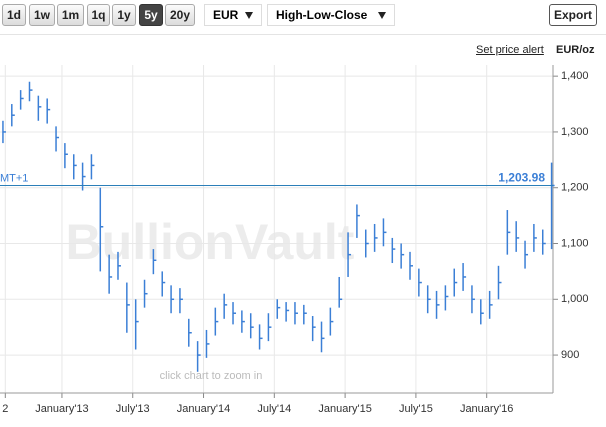 This screenshot has width=606, height=427. Describe the element at coordinates (210, 242) in the screenshot. I see `watermark: BullionVault` at that location.